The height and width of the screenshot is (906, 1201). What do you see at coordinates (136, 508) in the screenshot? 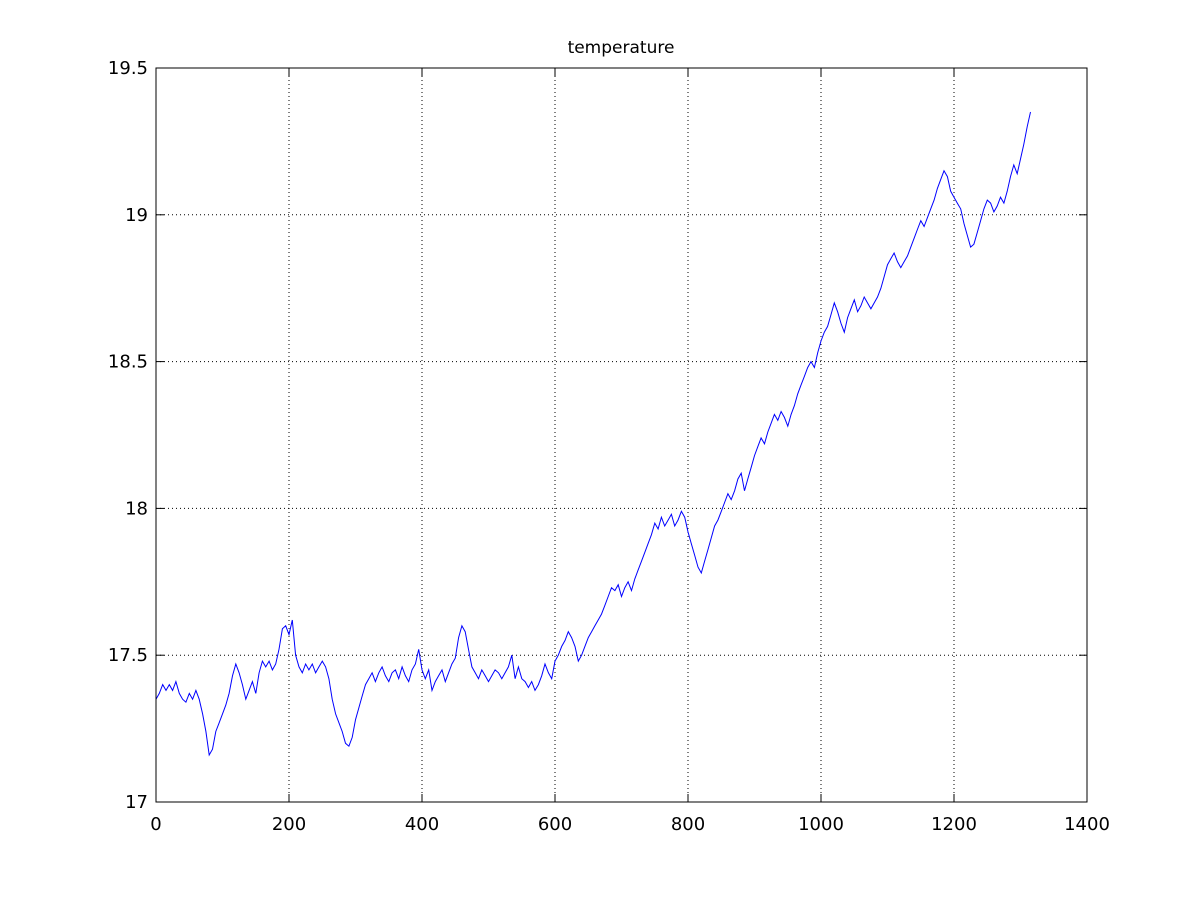
I see `y-tick-label: 18` at bounding box center [136, 508].